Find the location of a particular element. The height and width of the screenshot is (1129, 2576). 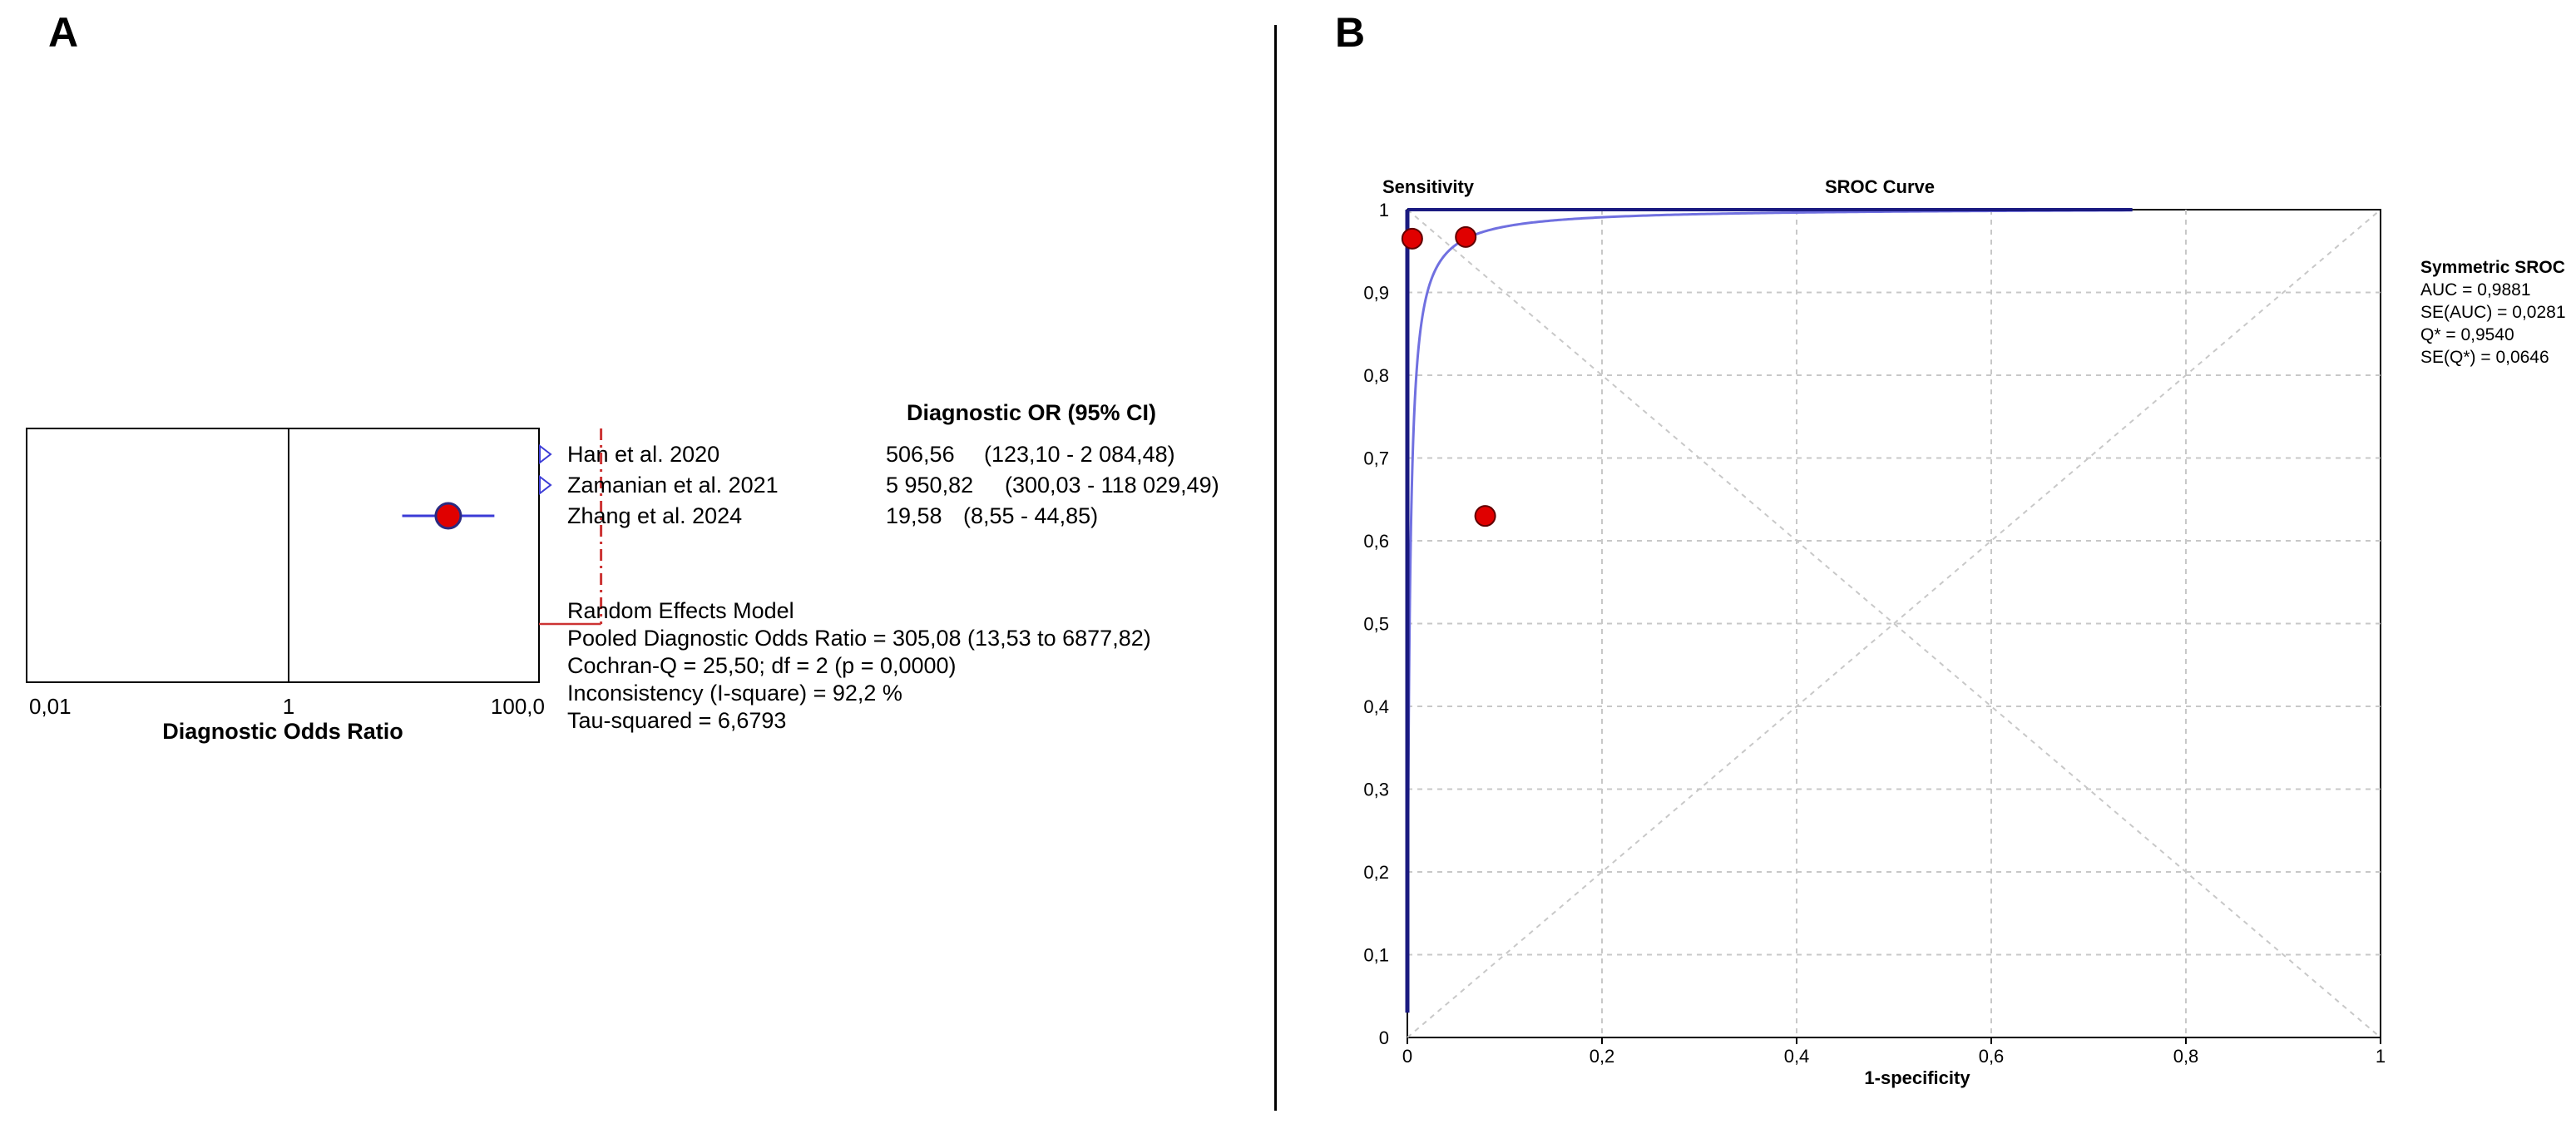

y-tick-label: 0,5 is located at coordinates (1376, 624).